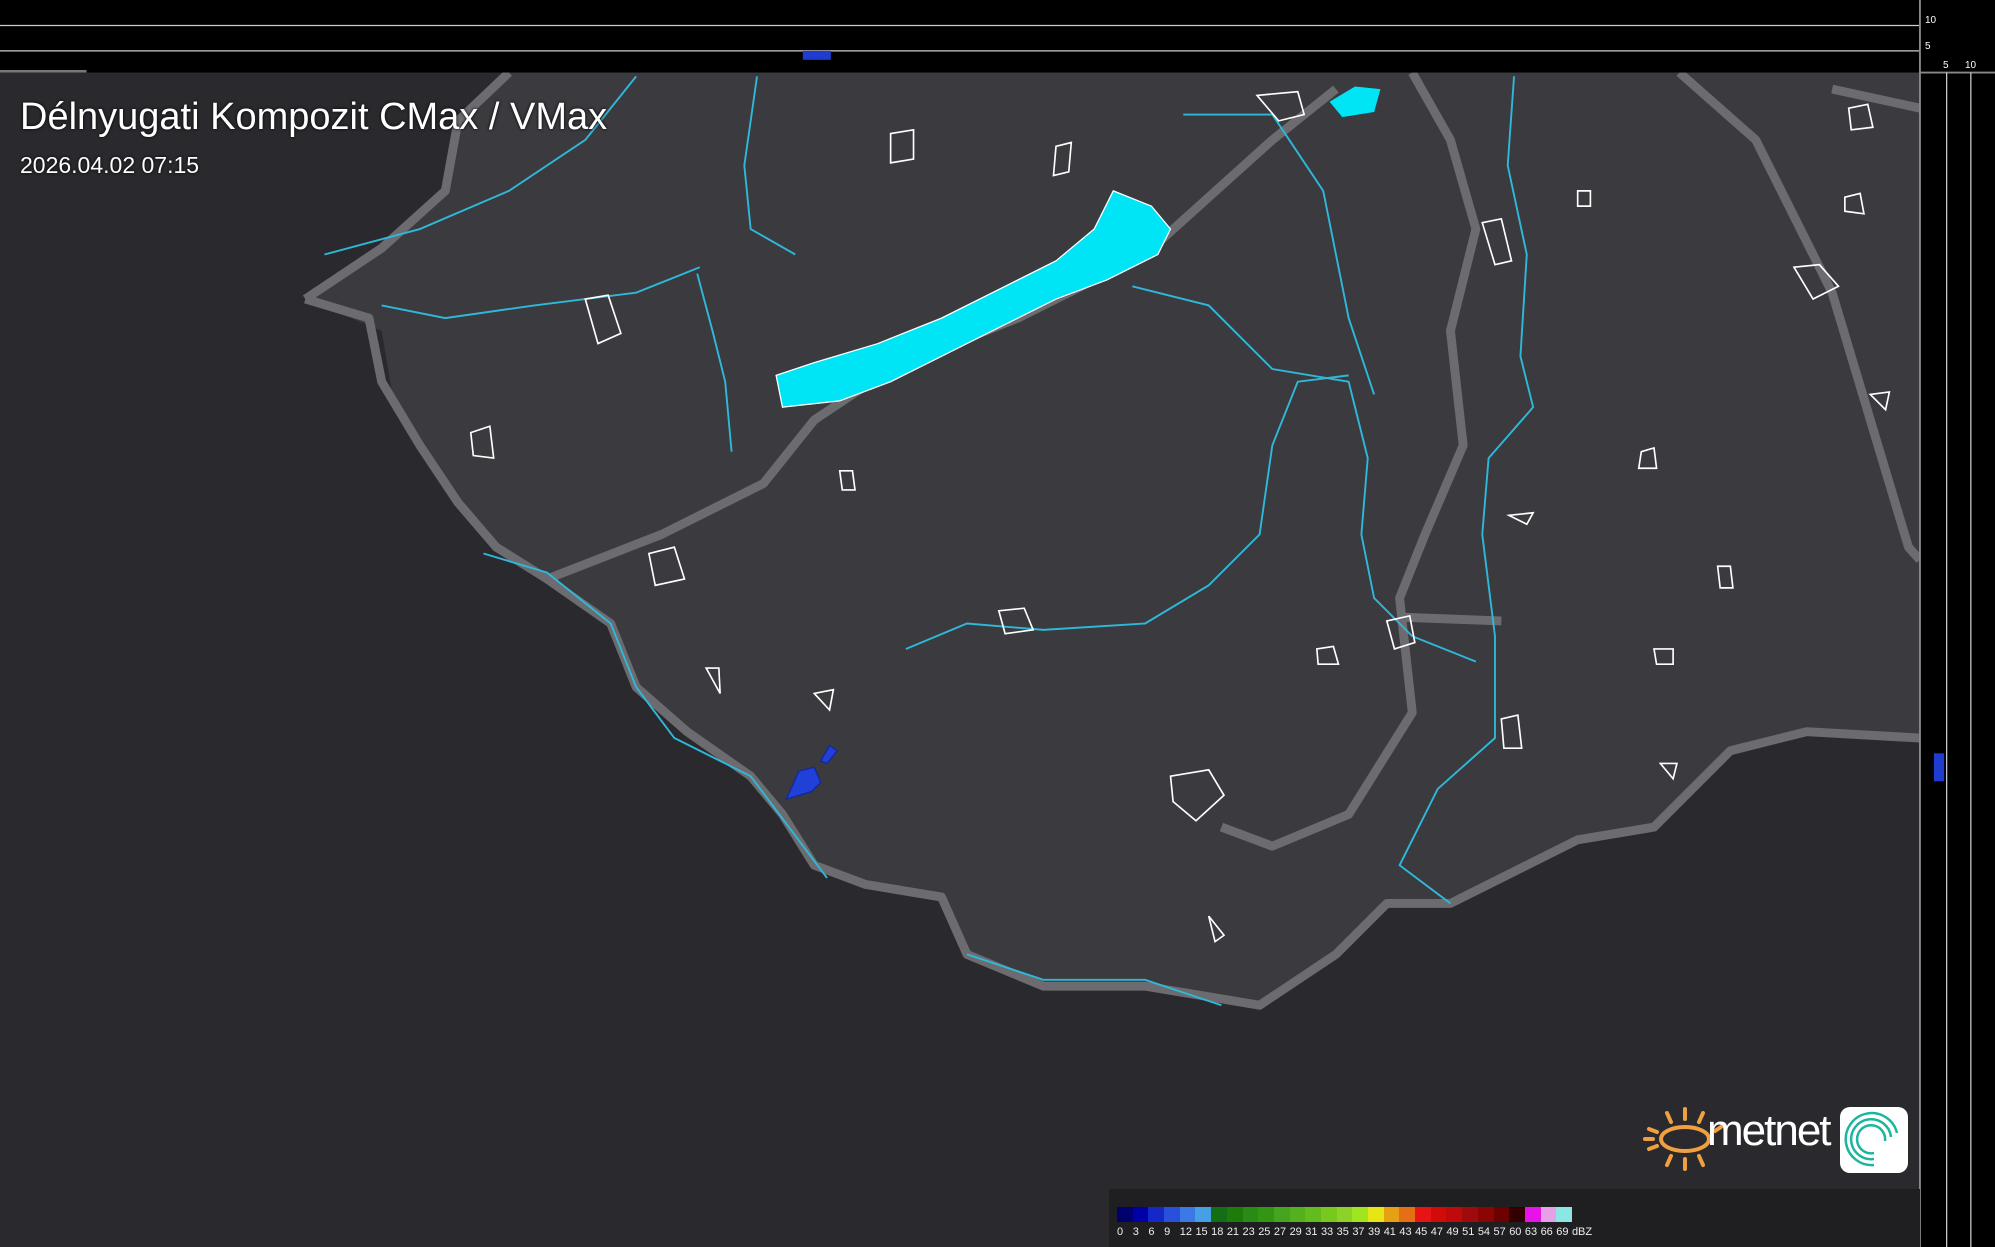 This screenshot has height=1247, width=1995. I want to click on legend-color-bar, so click(1344, 1214).